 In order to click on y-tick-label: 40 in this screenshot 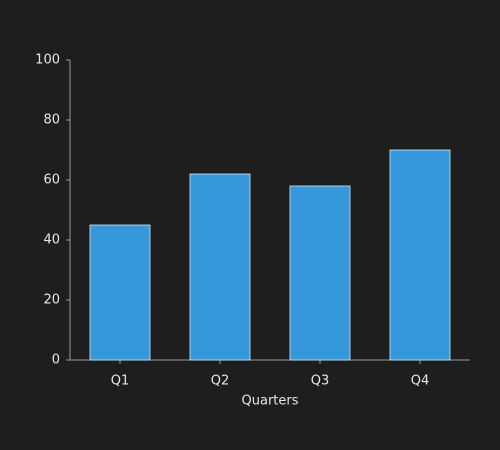, I will do `click(51, 240)`.